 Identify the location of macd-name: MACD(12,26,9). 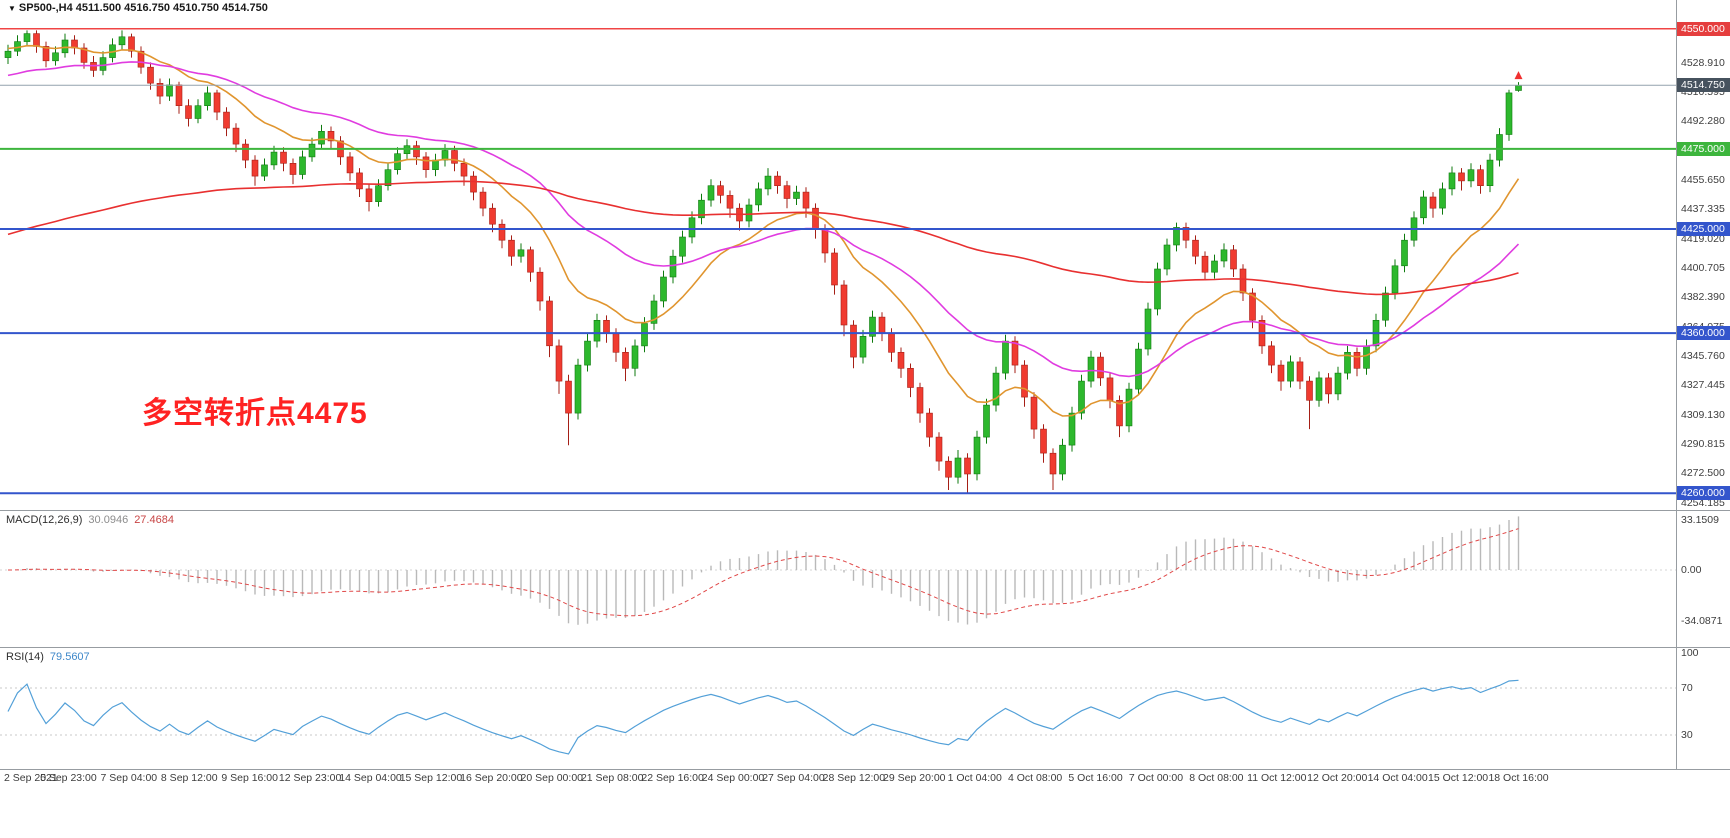
(44, 520).